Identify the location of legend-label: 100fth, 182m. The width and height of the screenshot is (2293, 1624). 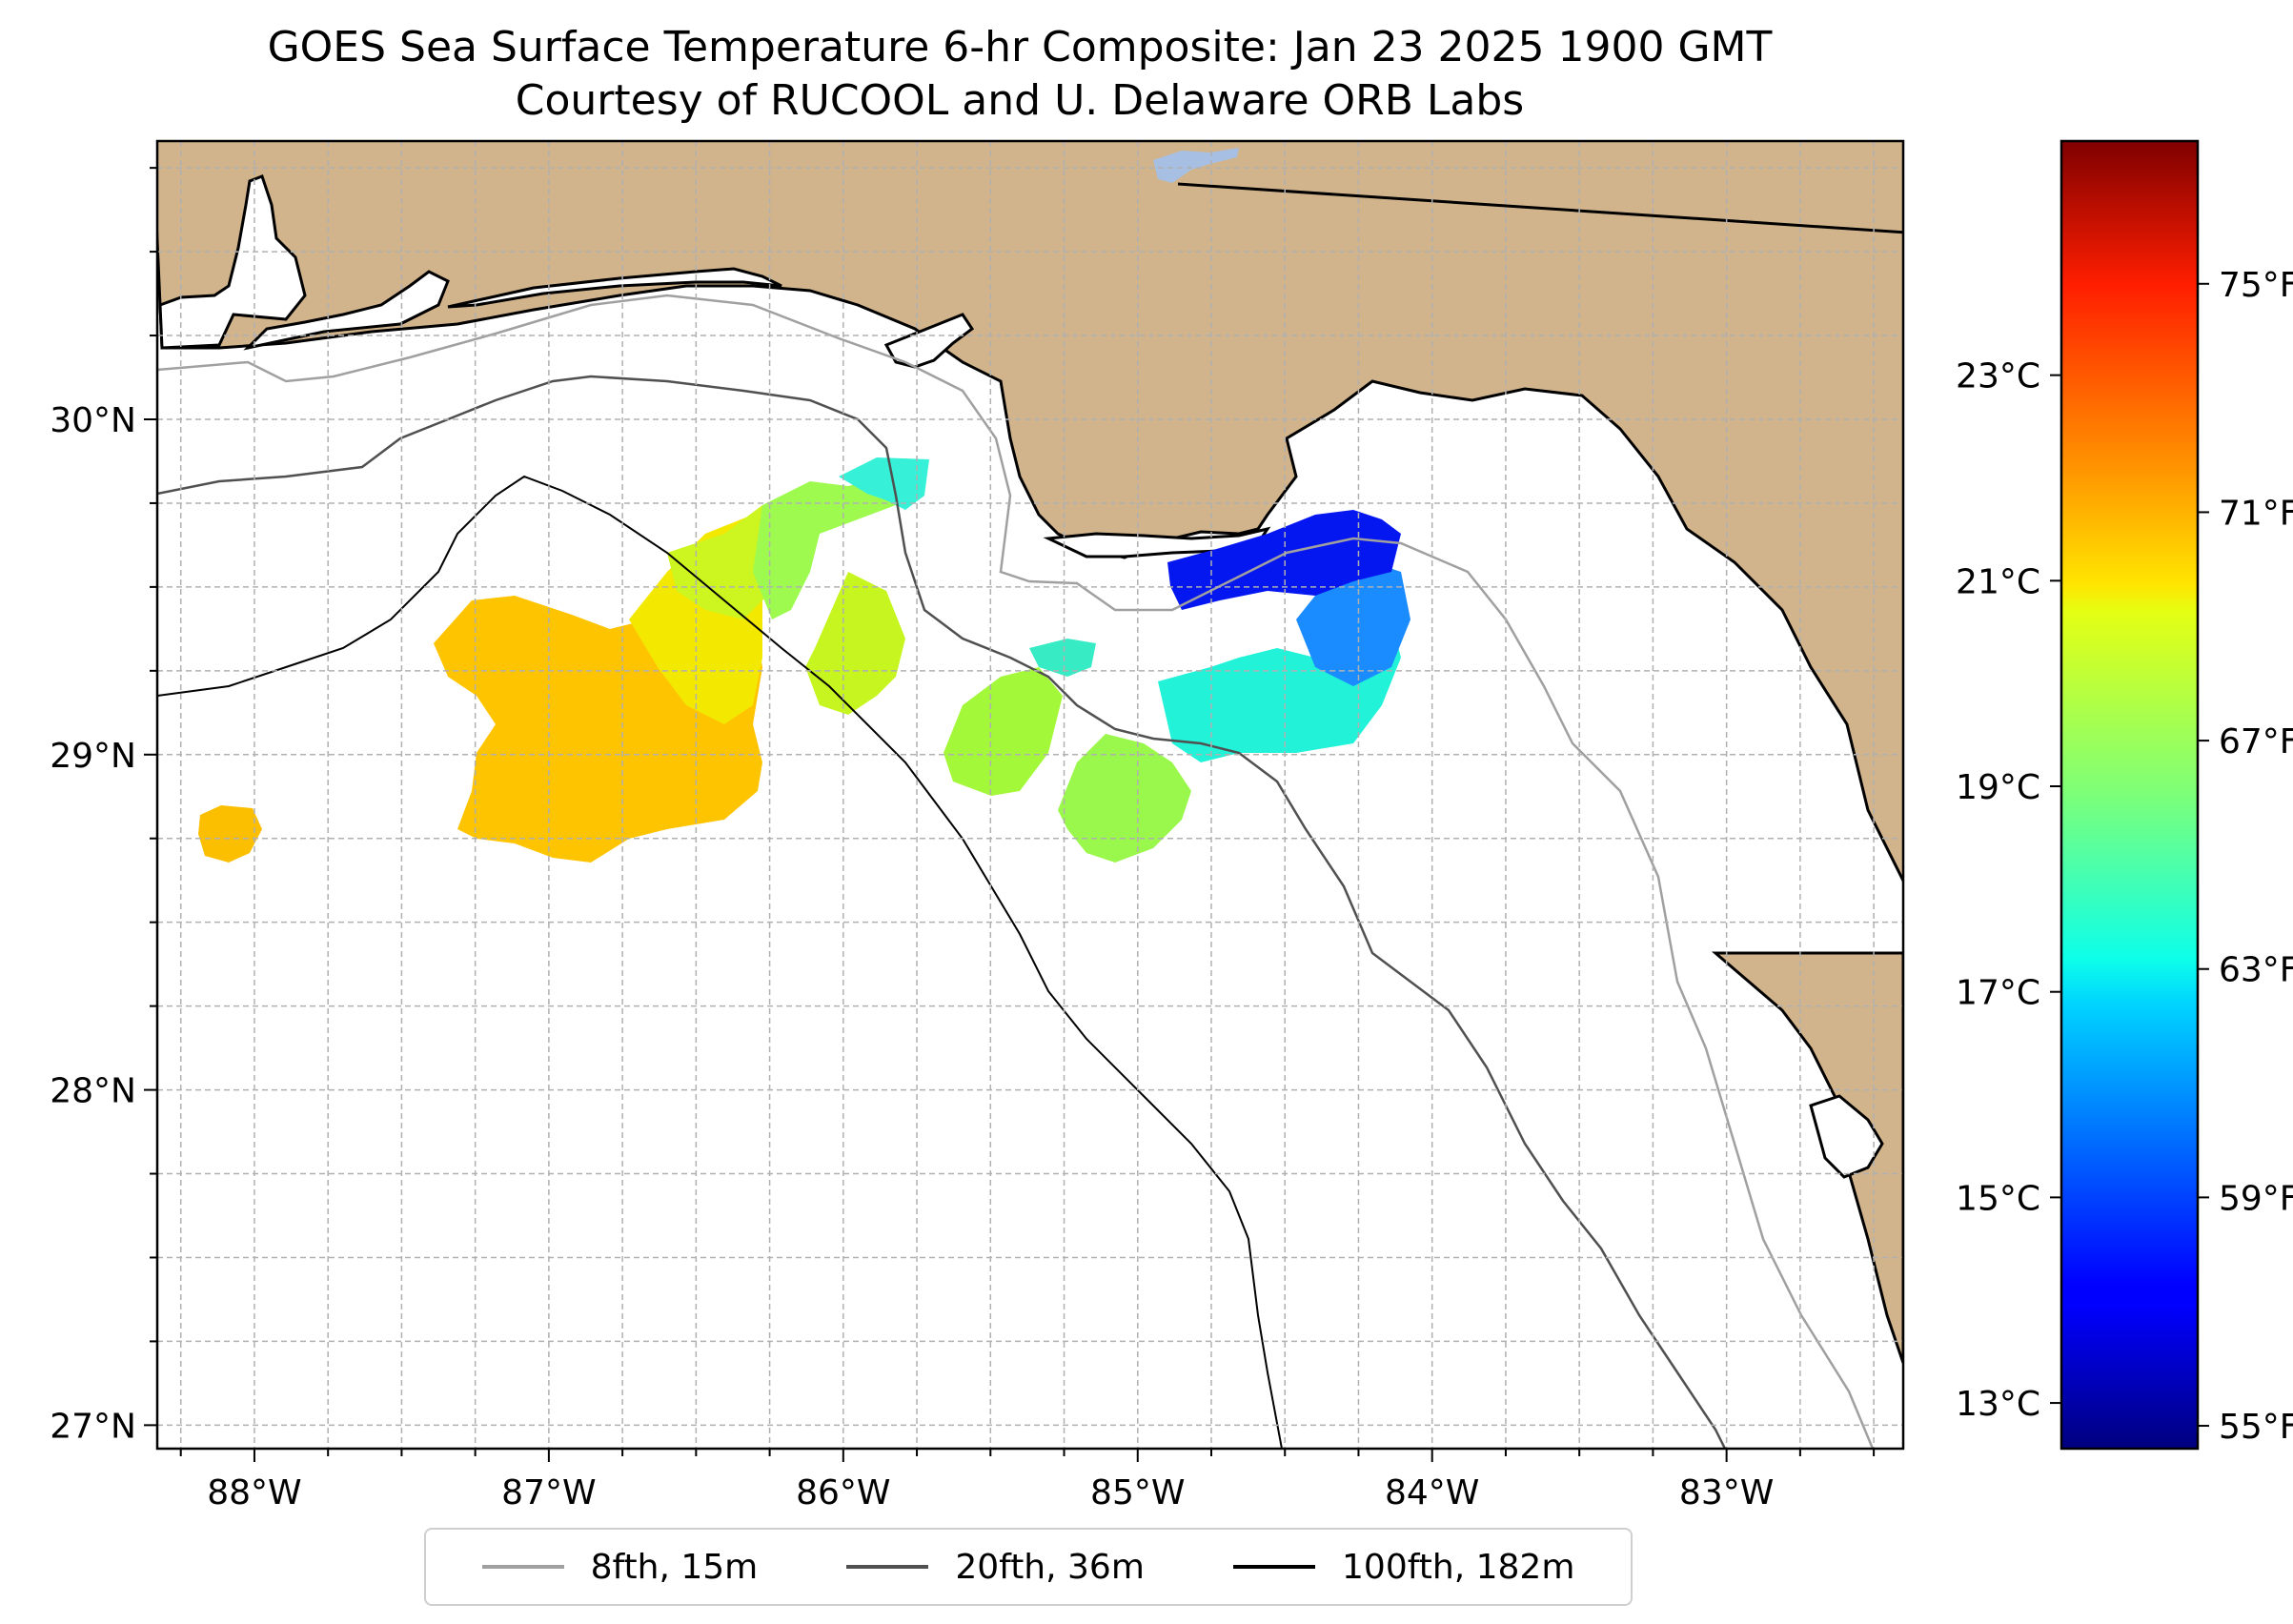
(1458, 1567).